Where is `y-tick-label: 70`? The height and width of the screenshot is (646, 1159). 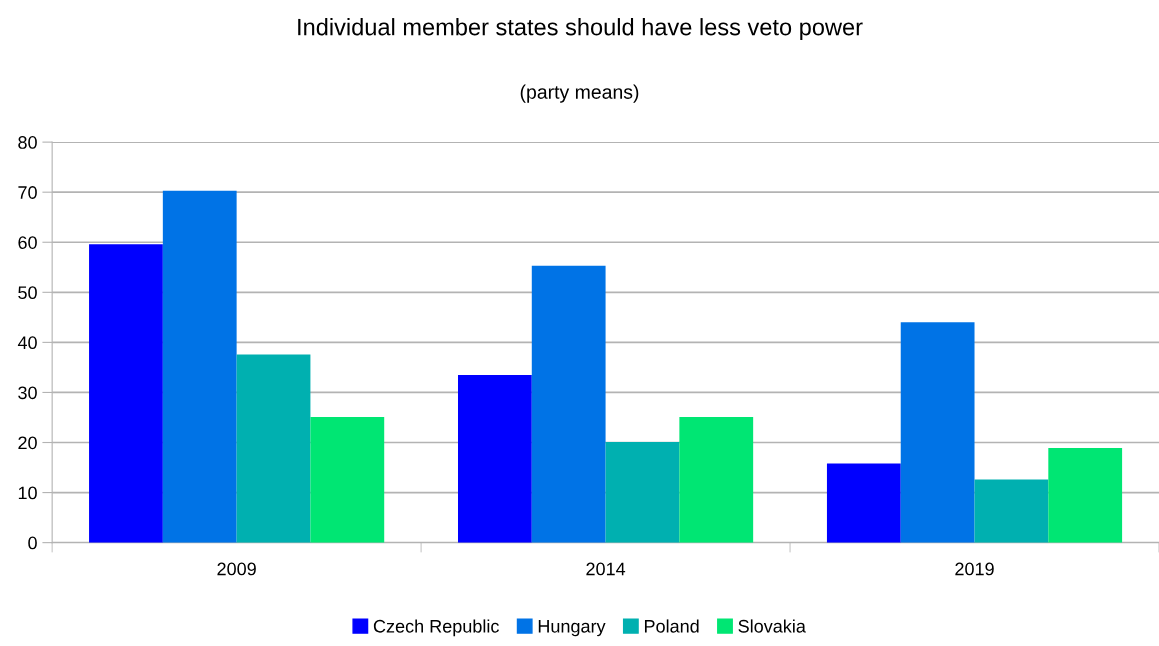 y-tick-label: 70 is located at coordinates (27, 192).